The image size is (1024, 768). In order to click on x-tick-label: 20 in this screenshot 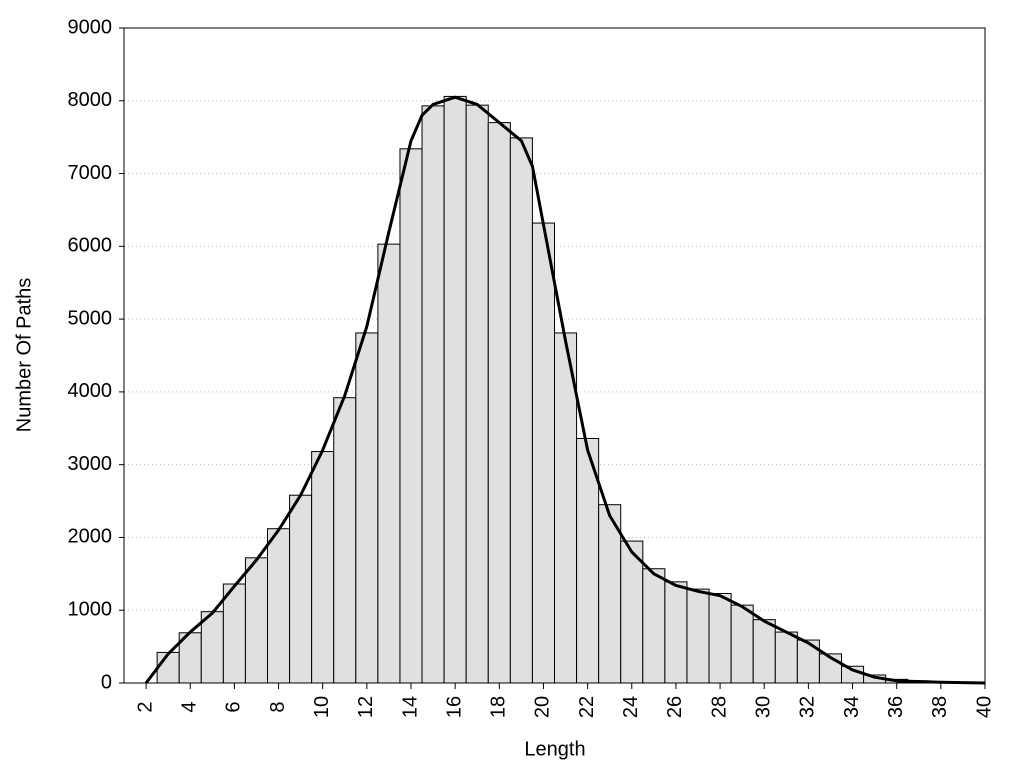, I will do `click(543, 707)`.